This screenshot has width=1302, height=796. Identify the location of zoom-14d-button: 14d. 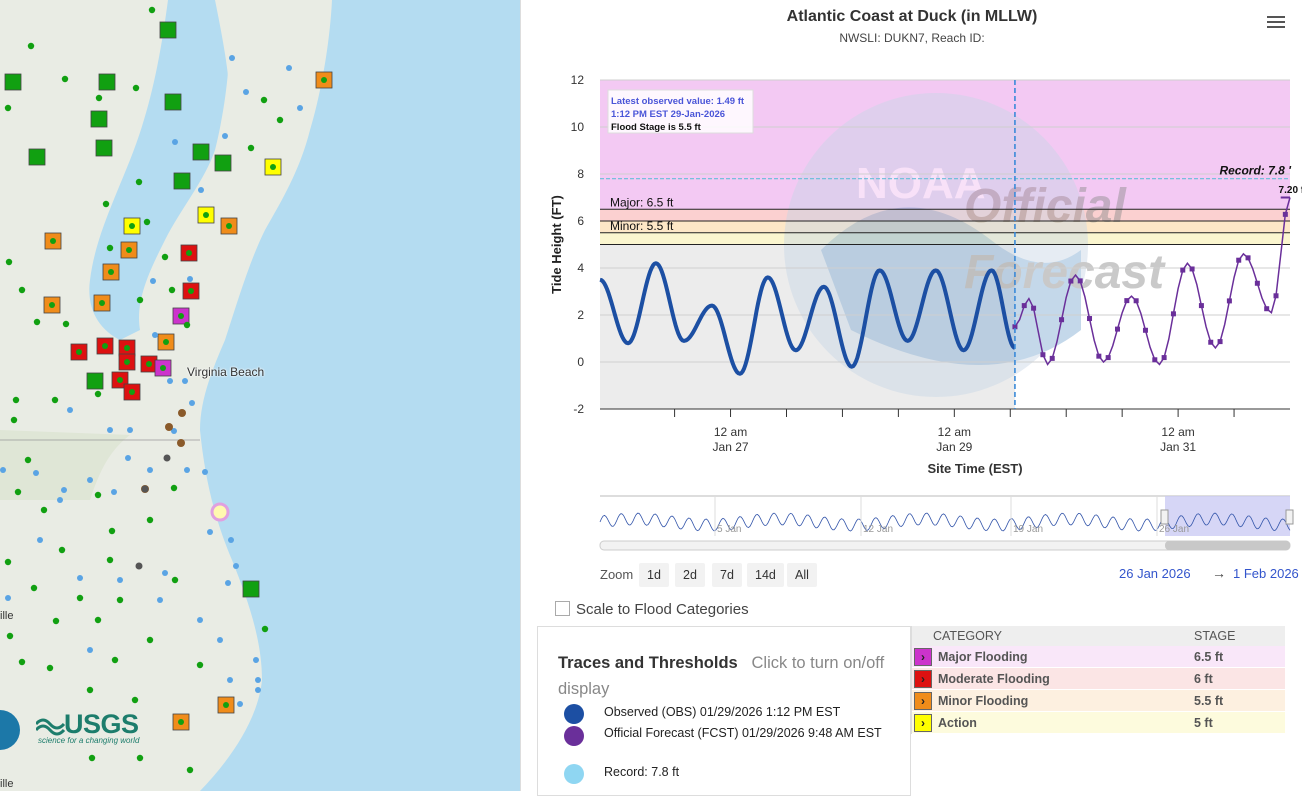
(765, 575).